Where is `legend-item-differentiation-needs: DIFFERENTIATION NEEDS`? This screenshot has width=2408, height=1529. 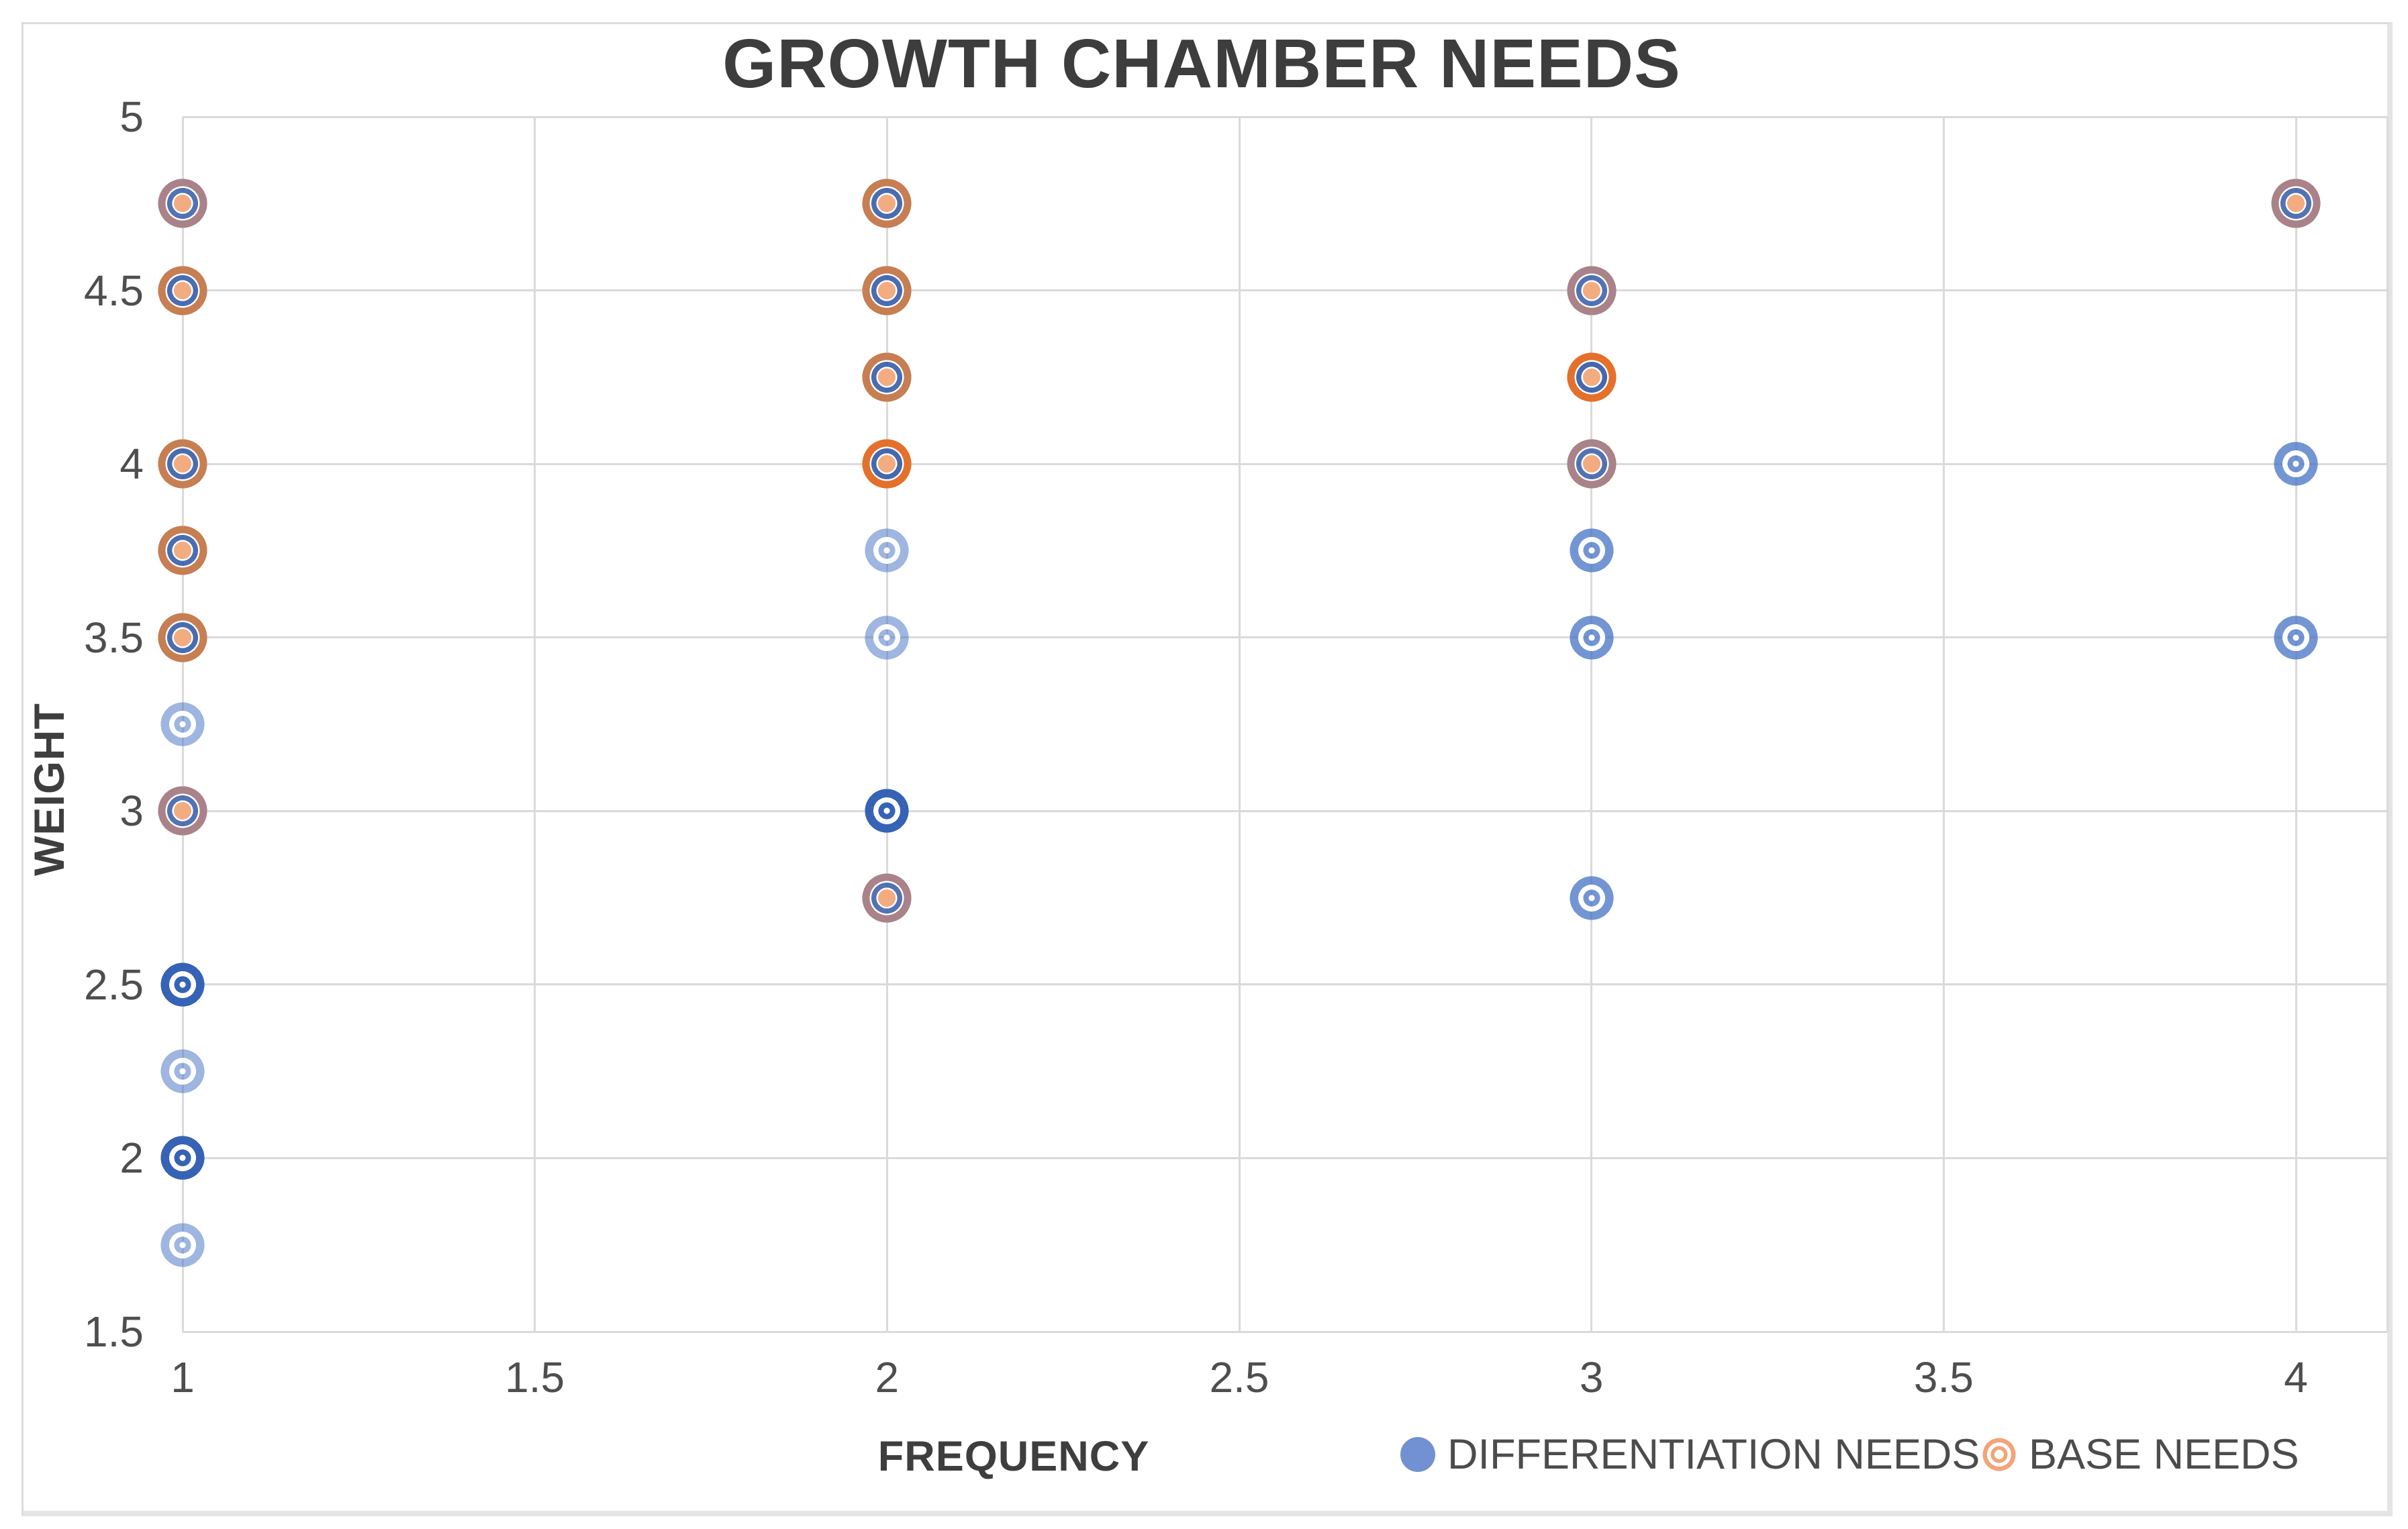 legend-item-differentiation-needs: DIFFERENTIATION NEEDS is located at coordinates (1690, 1454).